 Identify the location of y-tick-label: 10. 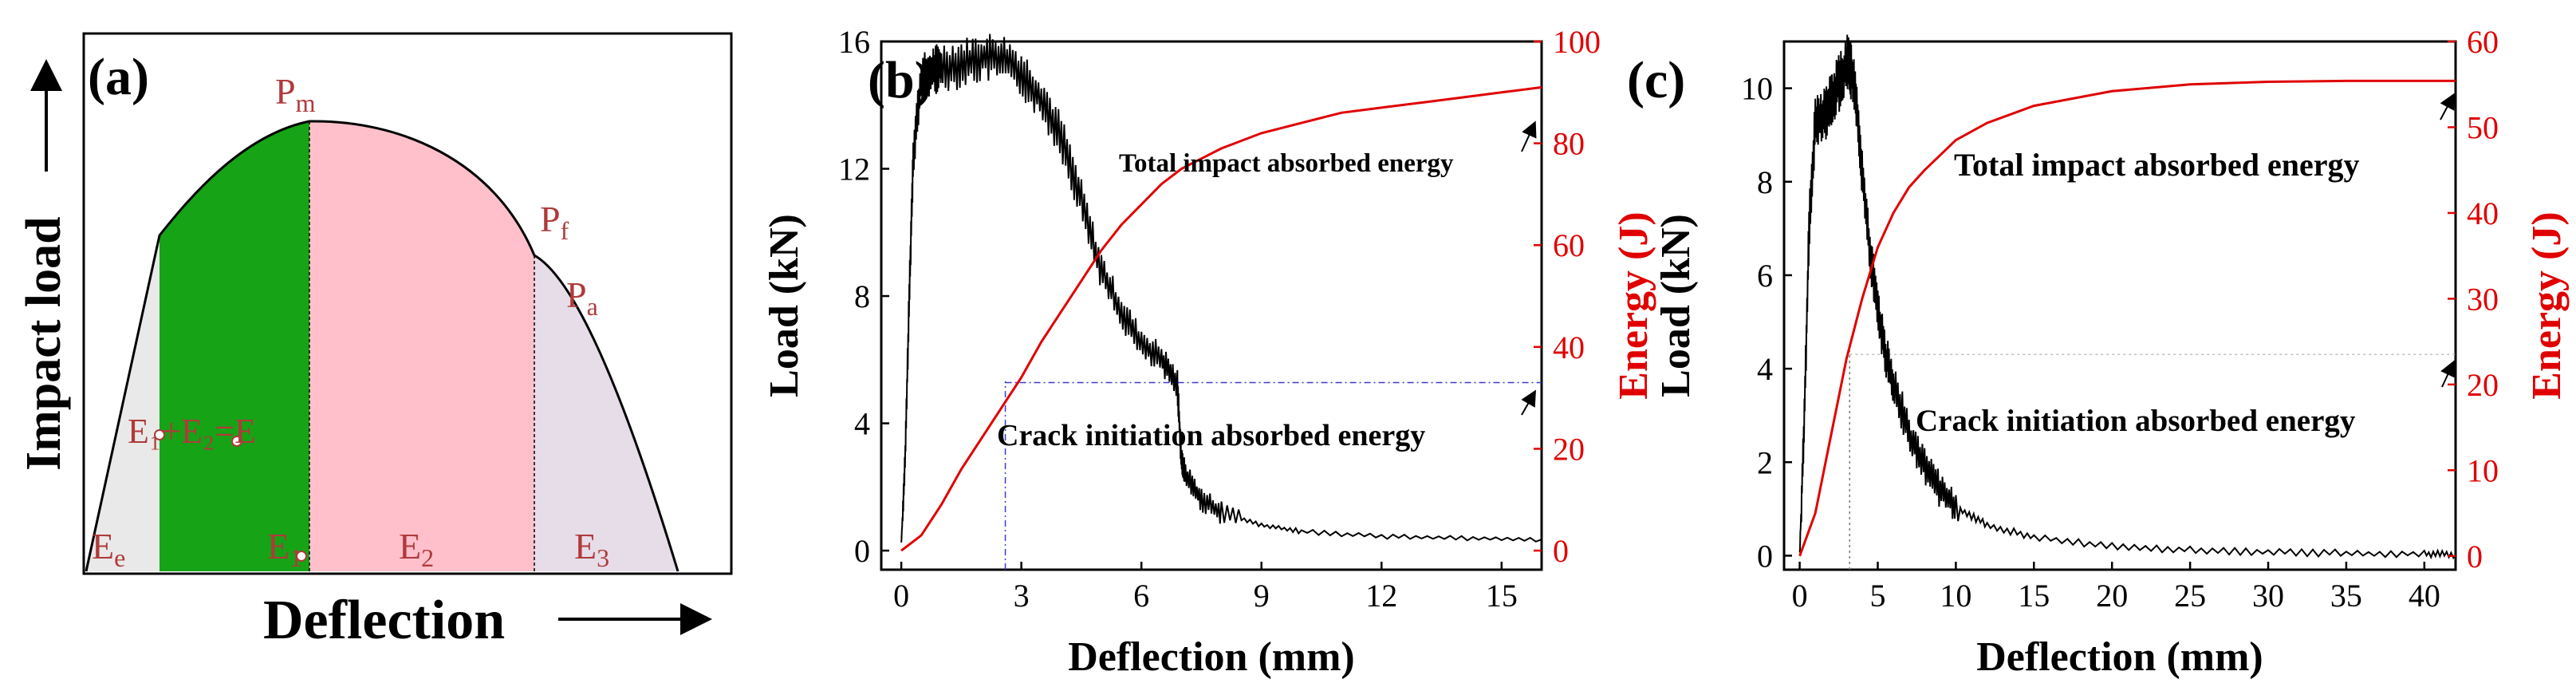
(1757, 89).